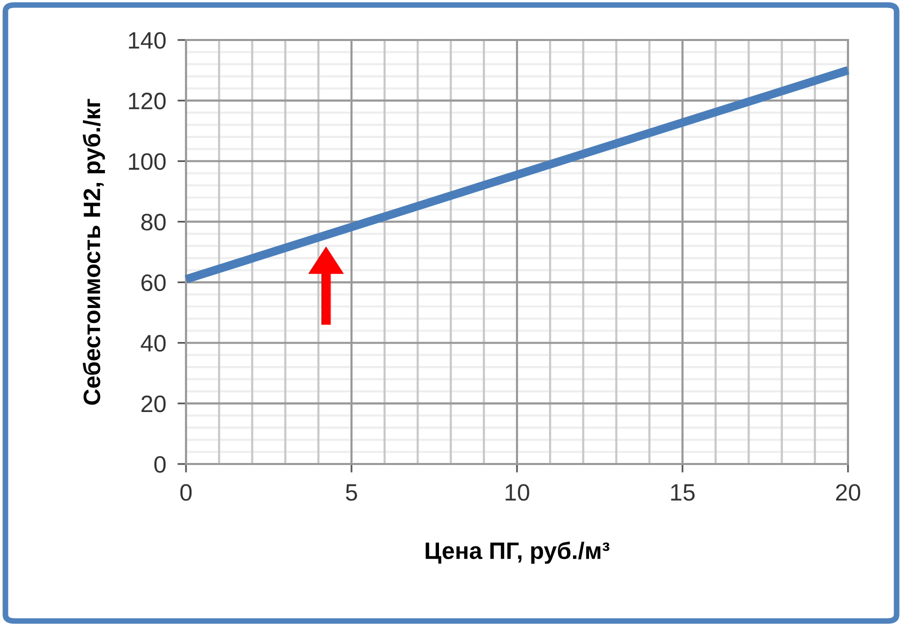  Describe the element at coordinates (93, 251) in the screenshot. I see `y-axis-title: Себестоимость Н2, руб./кг` at that location.